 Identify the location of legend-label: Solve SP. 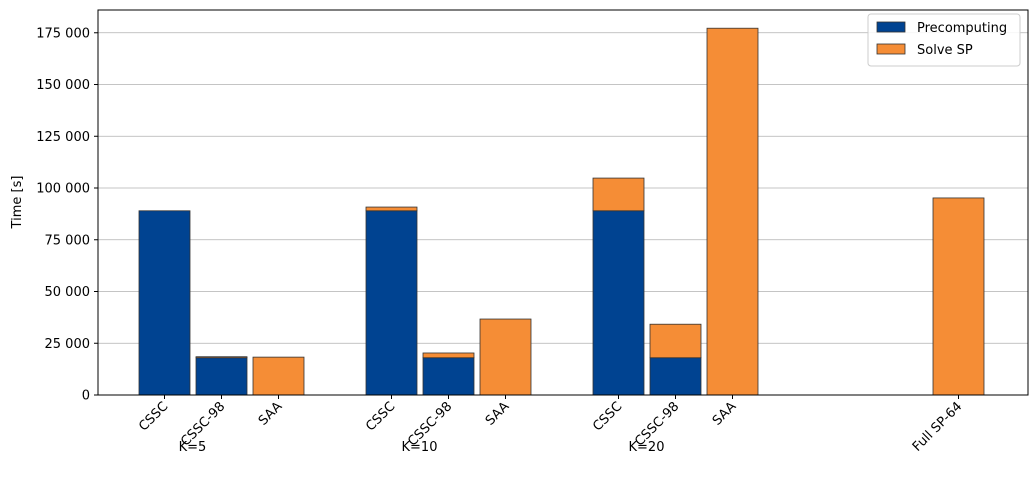
(945, 50).